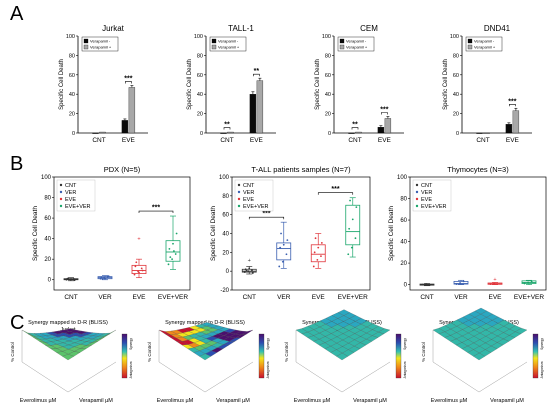  Describe the element at coordinates (122, 233) in the screenshot. I see `plot-frame` at that location.